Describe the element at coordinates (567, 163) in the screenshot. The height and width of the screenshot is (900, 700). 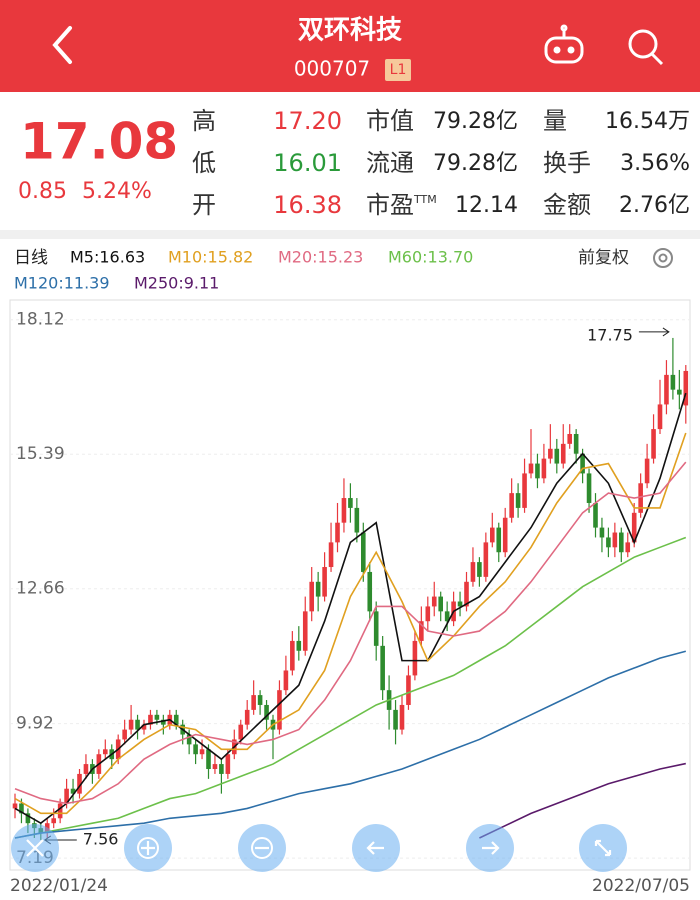
I see `volume-label: 换手` at that location.